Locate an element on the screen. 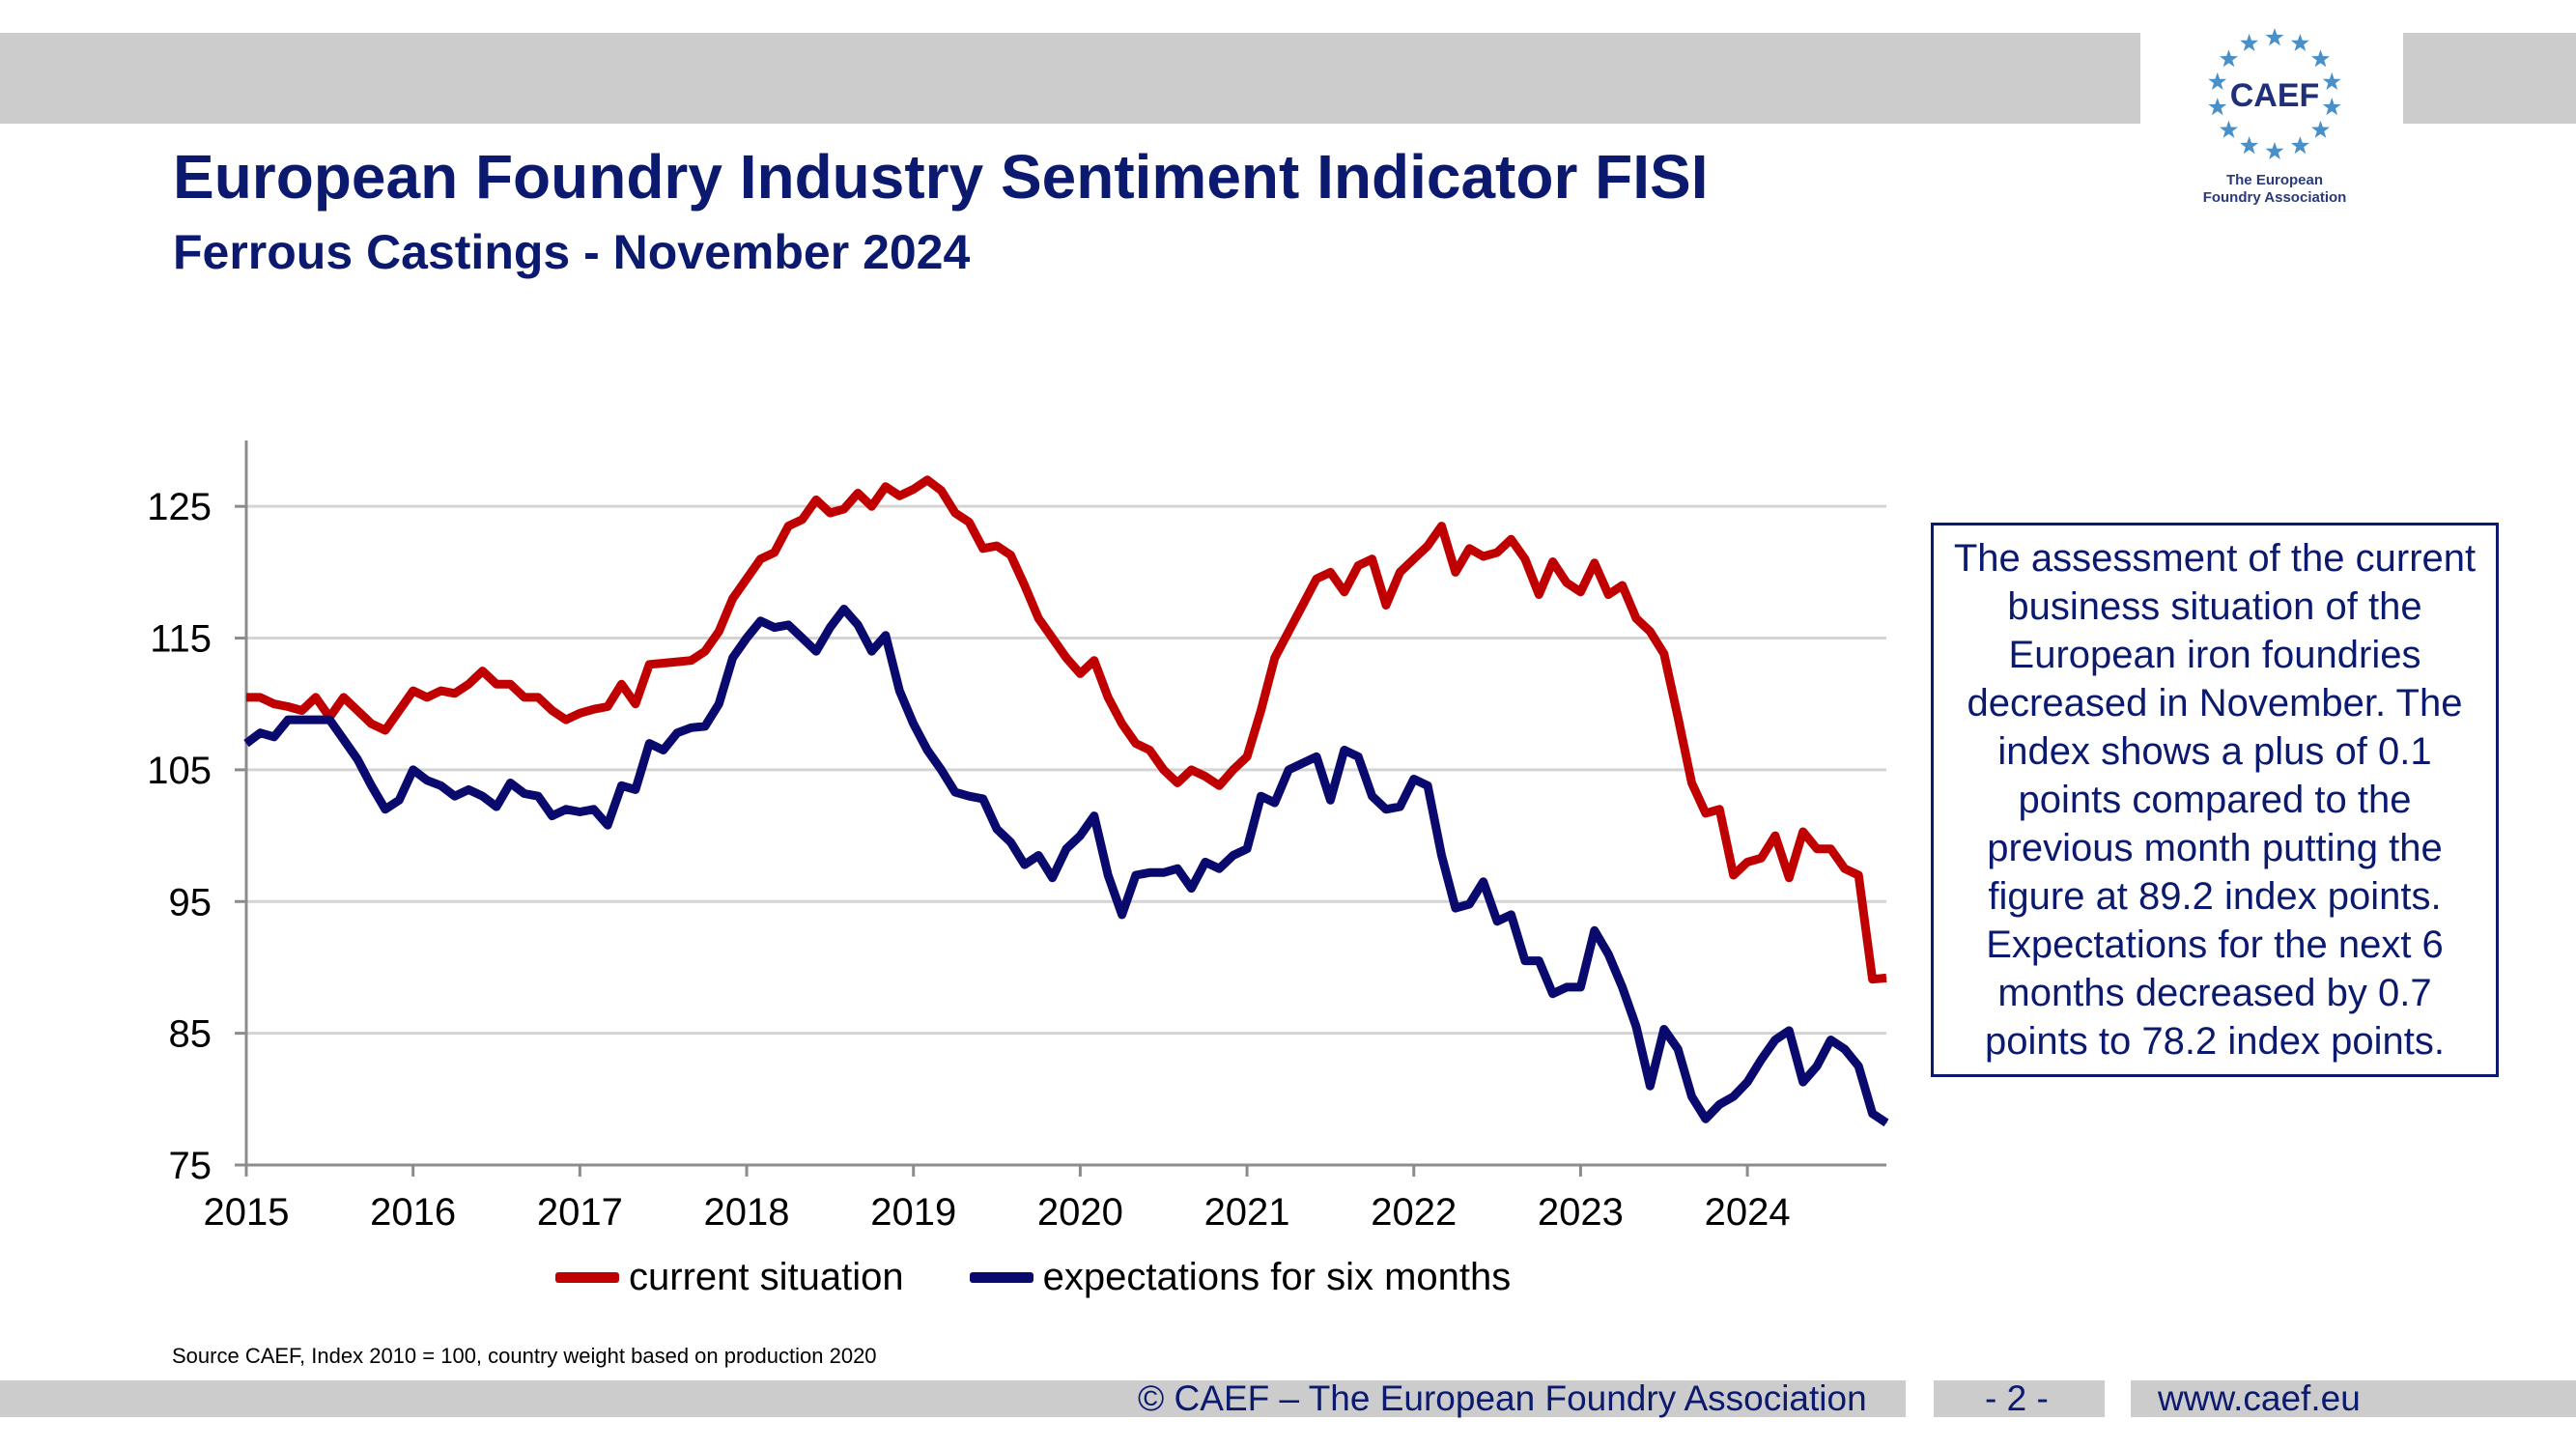  logo-stars-icon is located at coordinates (2274, 93).